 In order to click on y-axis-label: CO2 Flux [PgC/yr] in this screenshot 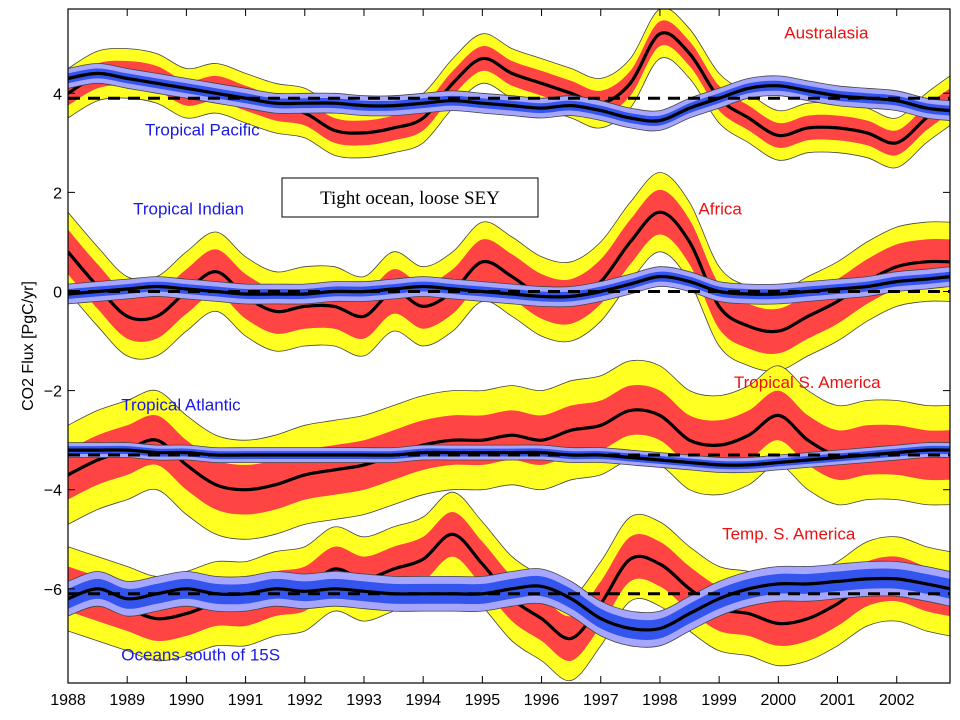, I will do `click(28, 346)`.